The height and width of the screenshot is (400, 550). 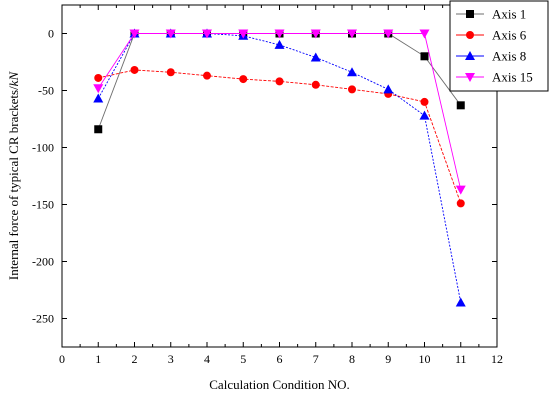 I want to click on x-tick-label: 5, so click(x=243, y=359).